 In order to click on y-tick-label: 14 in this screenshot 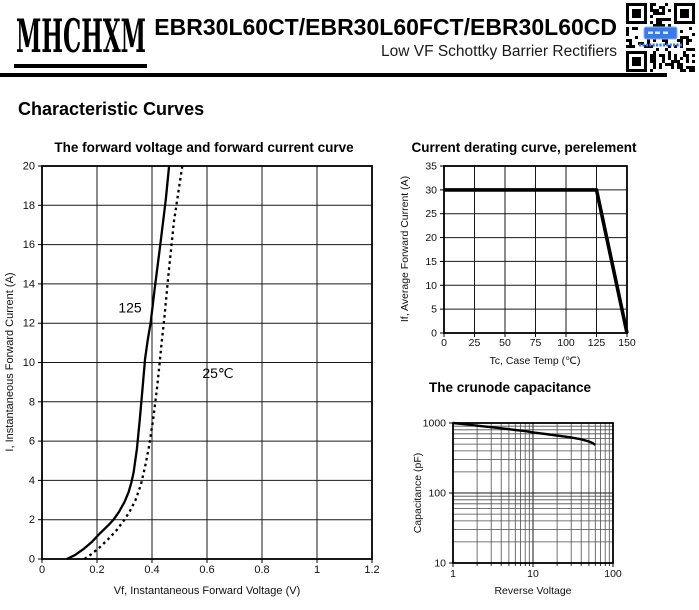, I will do `click(29, 284)`.